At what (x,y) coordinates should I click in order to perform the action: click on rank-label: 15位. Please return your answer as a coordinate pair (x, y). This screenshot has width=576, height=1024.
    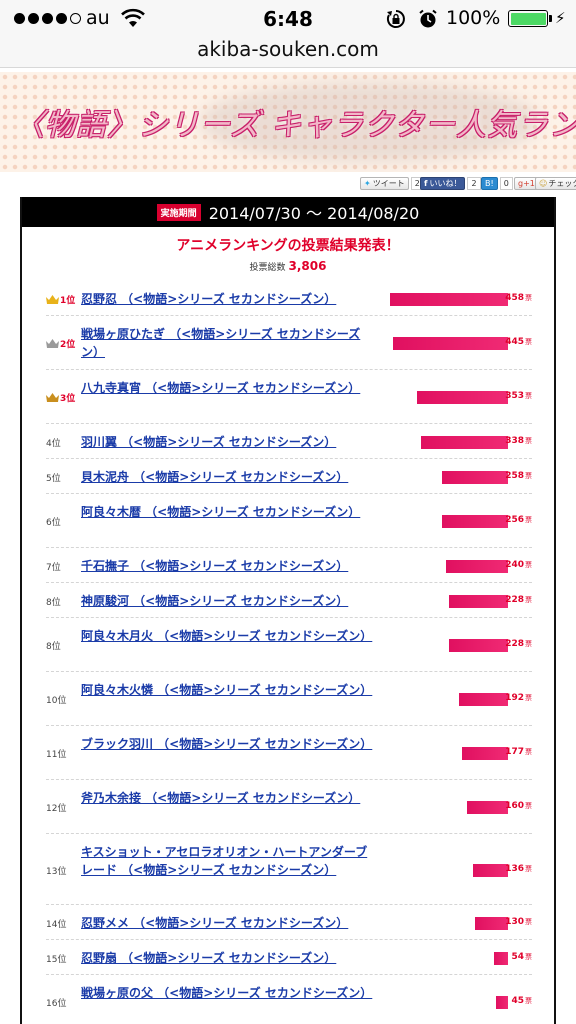
    Looking at the image, I should click on (56, 959).